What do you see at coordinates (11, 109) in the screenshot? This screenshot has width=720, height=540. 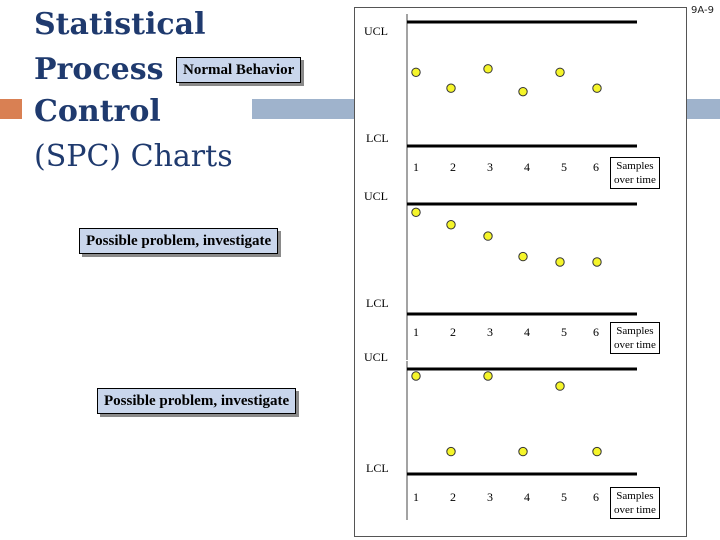 I see `accent-bar-orange` at bounding box center [11, 109].